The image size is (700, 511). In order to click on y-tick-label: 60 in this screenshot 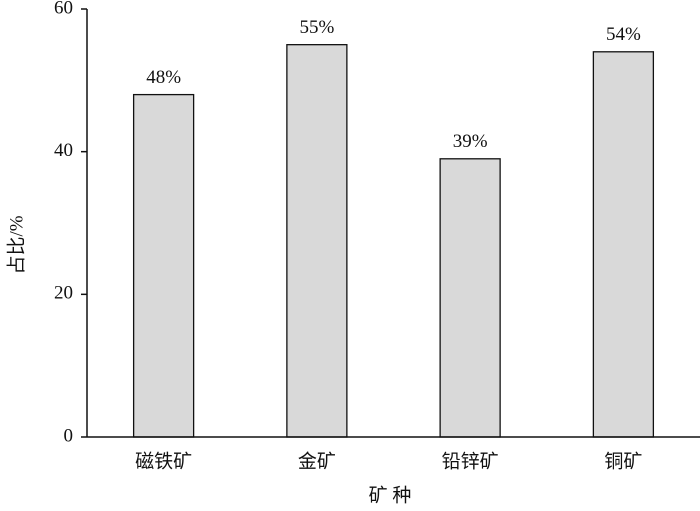, I will do `click(63, 9)`.